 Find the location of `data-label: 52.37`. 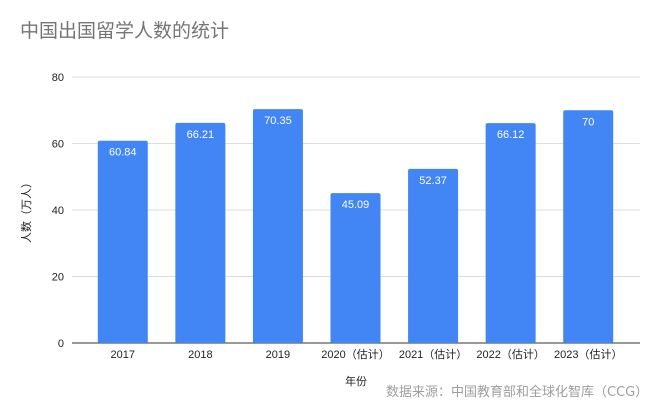

data-label: 52.37 is located at coordinates (433, 181).